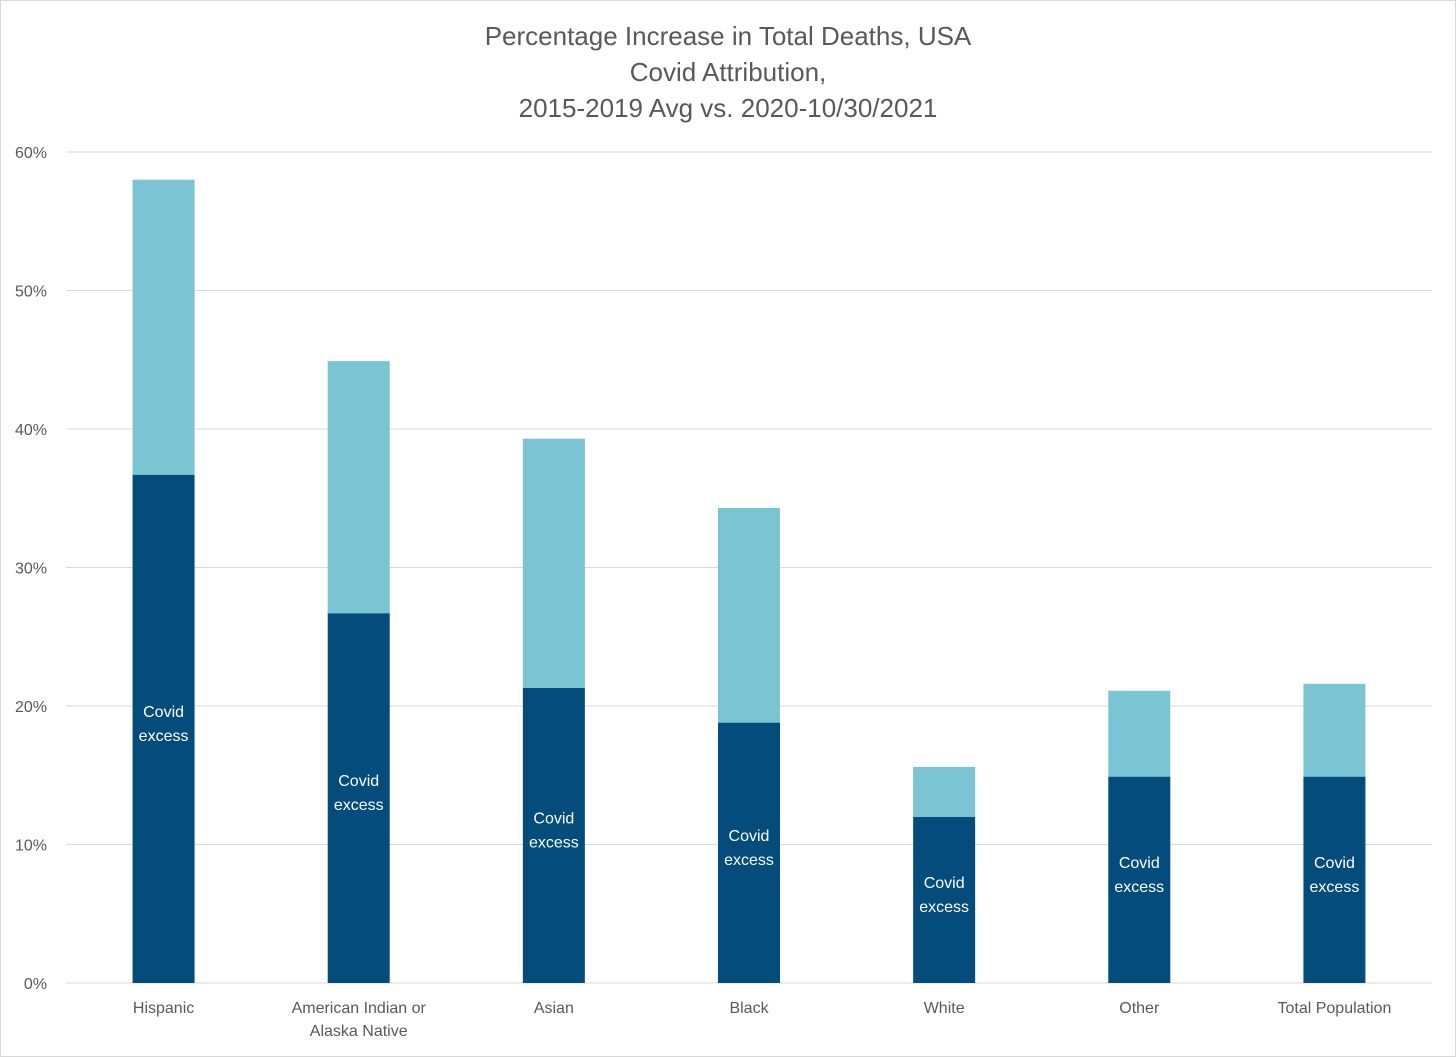 The height and width of the screenshot is (1057, 1456). Describe the element at coordinates (31, 707) in the screenshot. I see `y-tick-label: 20%` at that location.